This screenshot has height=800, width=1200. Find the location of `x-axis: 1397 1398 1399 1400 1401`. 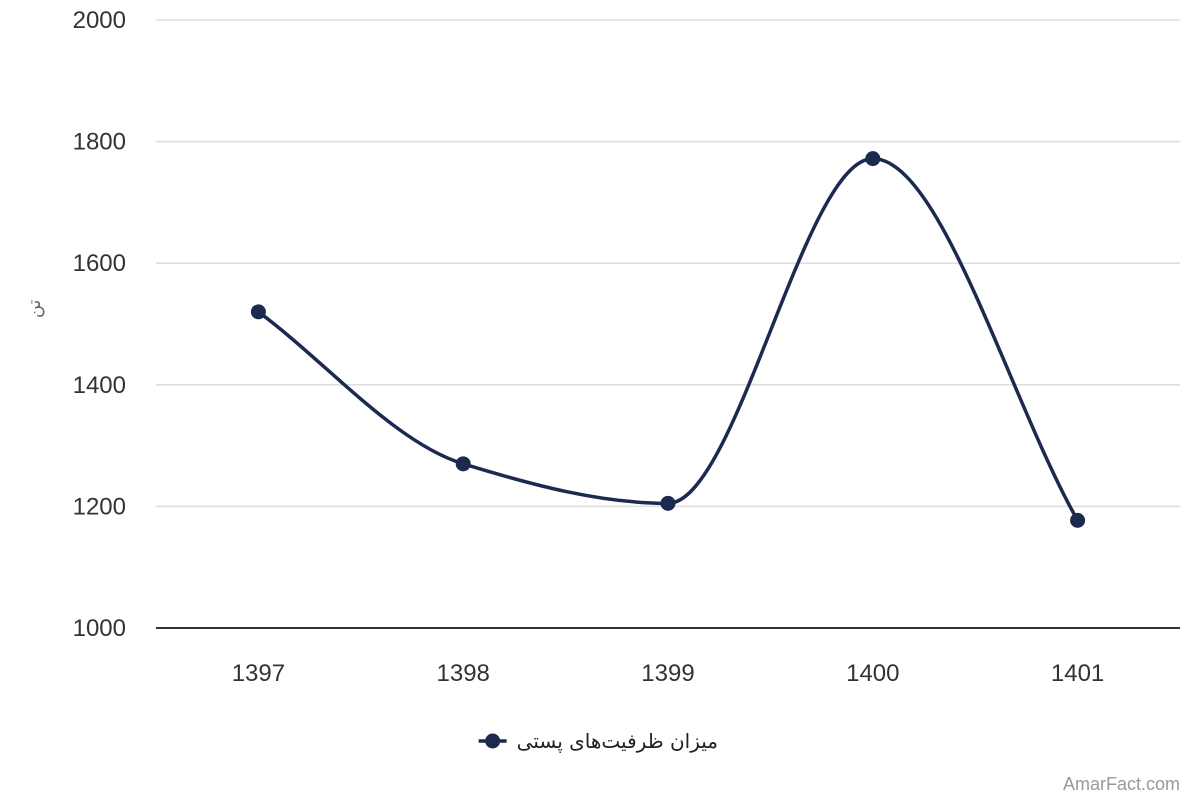

x-axis: 1397 1398 1399 1400 1401 is located at coordinates (668, 657).